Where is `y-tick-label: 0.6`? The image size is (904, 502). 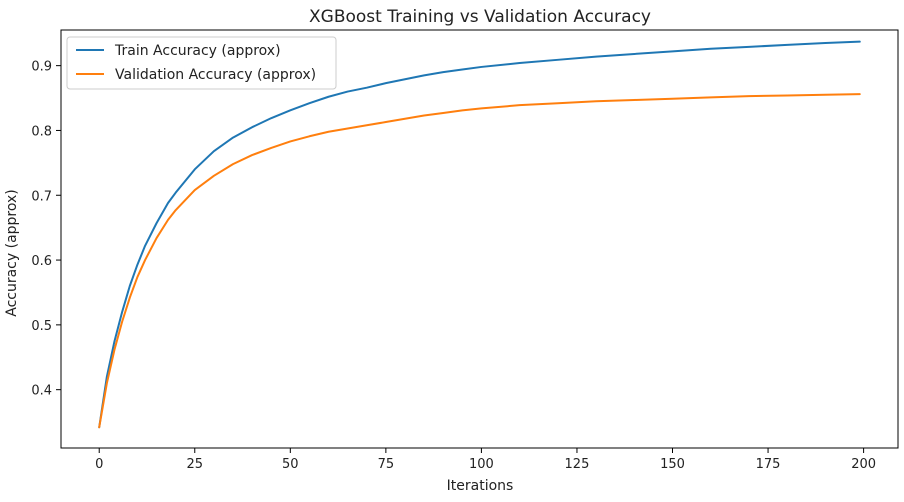
y-tick-label: 0.6 is located at coordinates (41, 261).